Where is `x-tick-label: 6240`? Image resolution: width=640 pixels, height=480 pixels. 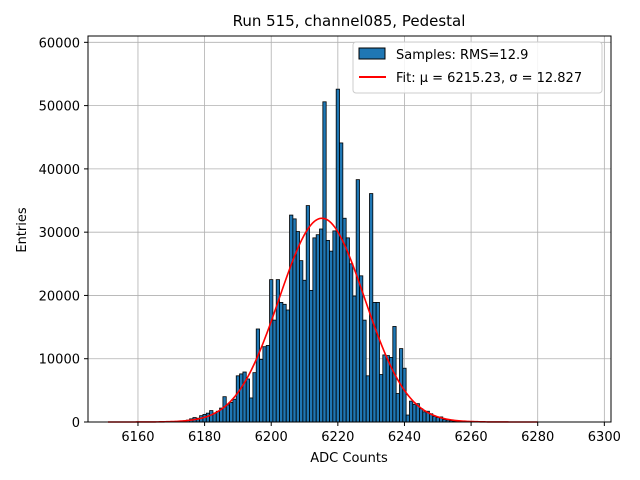
x-tick-label: 6240 is located at coordinates (404, 437).